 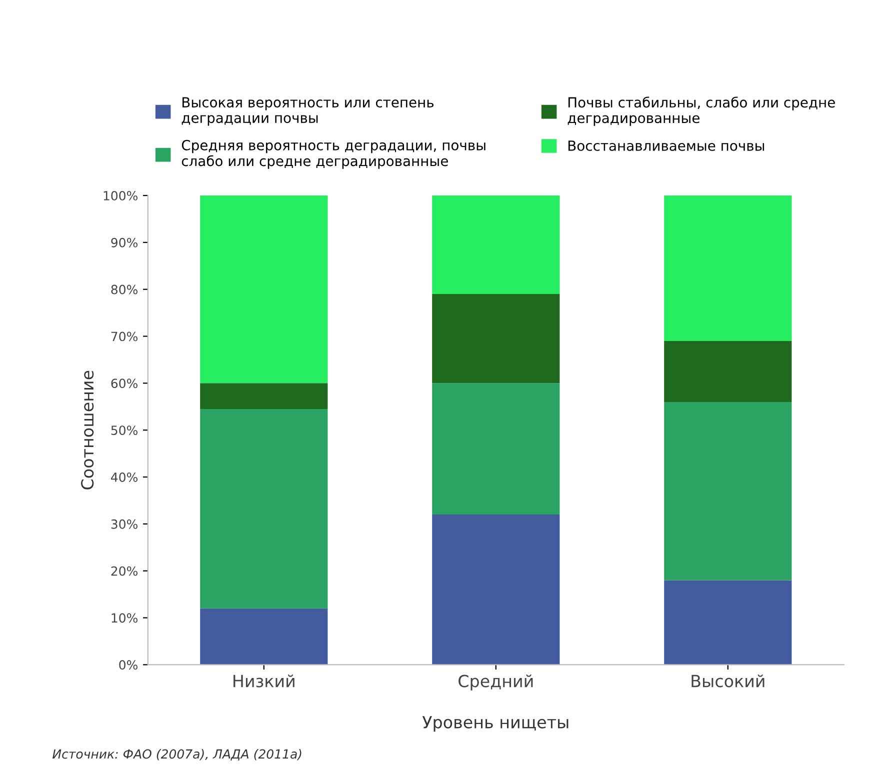 What do you see at coordinates (666, 145) in the screenshot?
I see `legend-label: Восстанавливаемые почвы` at bounding box center [666, 145].